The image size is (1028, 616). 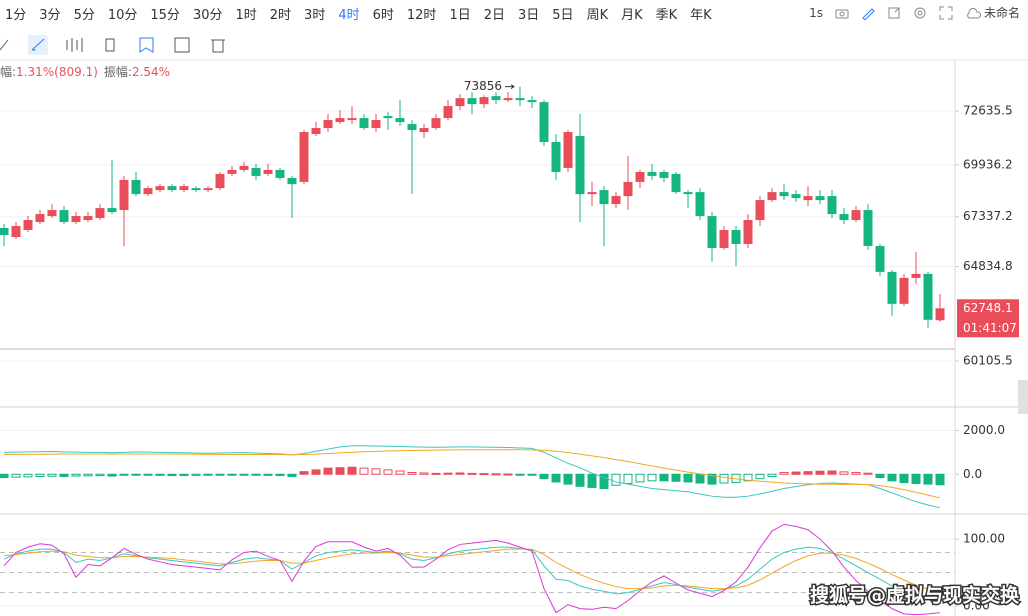 What do you see at coordinates (421, 15) in the screenshot?
I see `interval-button: 12时` at bounding box center [421, 15].